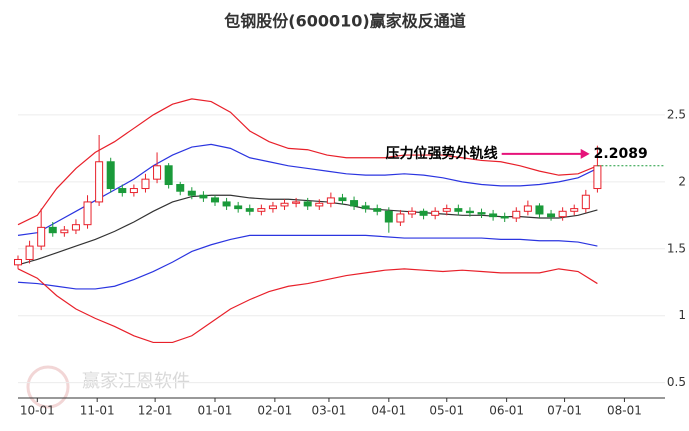  Describe the element at coordinates (585, 153) in the screenshot. I see `arrow-head` at that location.